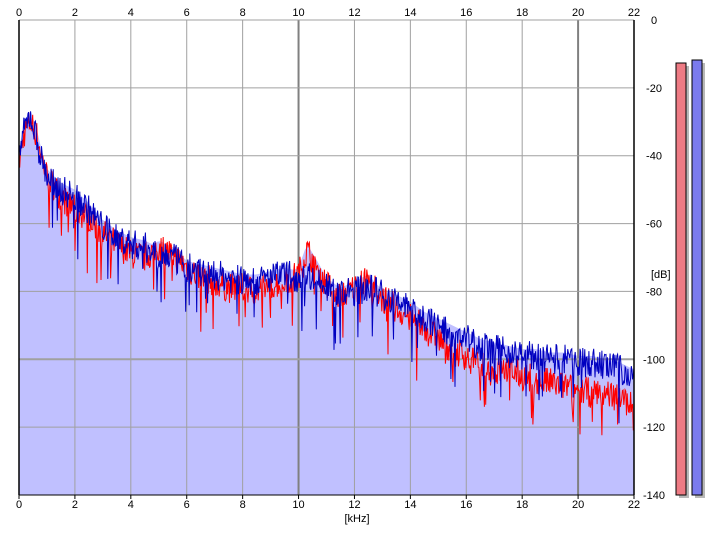 The height and width of the screenshot is (535, 716). Describe the element at coordinates (410, 13) in the screenshot. I see `x-tick-label-top: 14` at that location.